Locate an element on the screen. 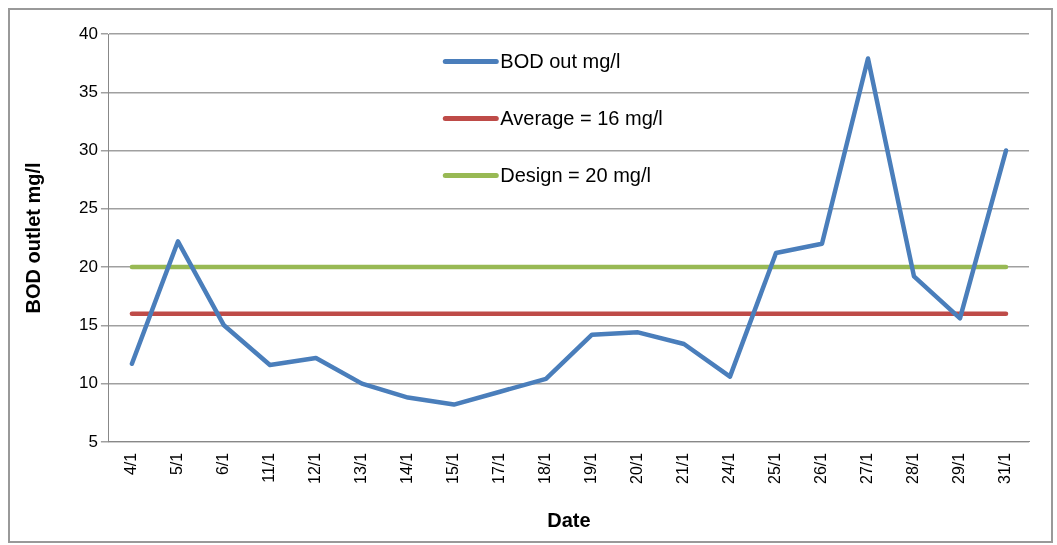  y-tick-label: 20 is located at coordinates (88, 266).